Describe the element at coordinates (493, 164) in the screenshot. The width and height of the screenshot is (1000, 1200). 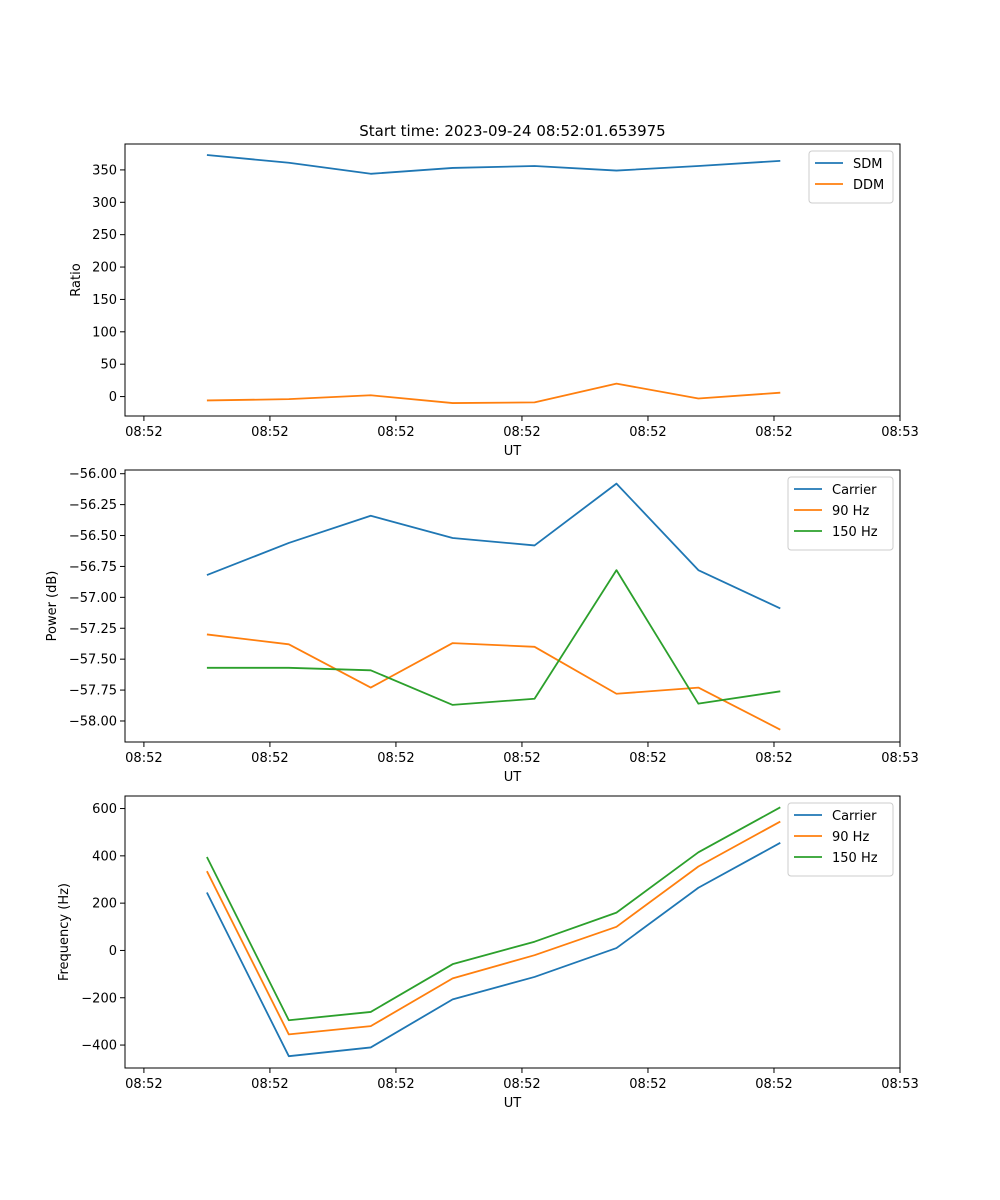
I see `series-line-sdm` at that location.